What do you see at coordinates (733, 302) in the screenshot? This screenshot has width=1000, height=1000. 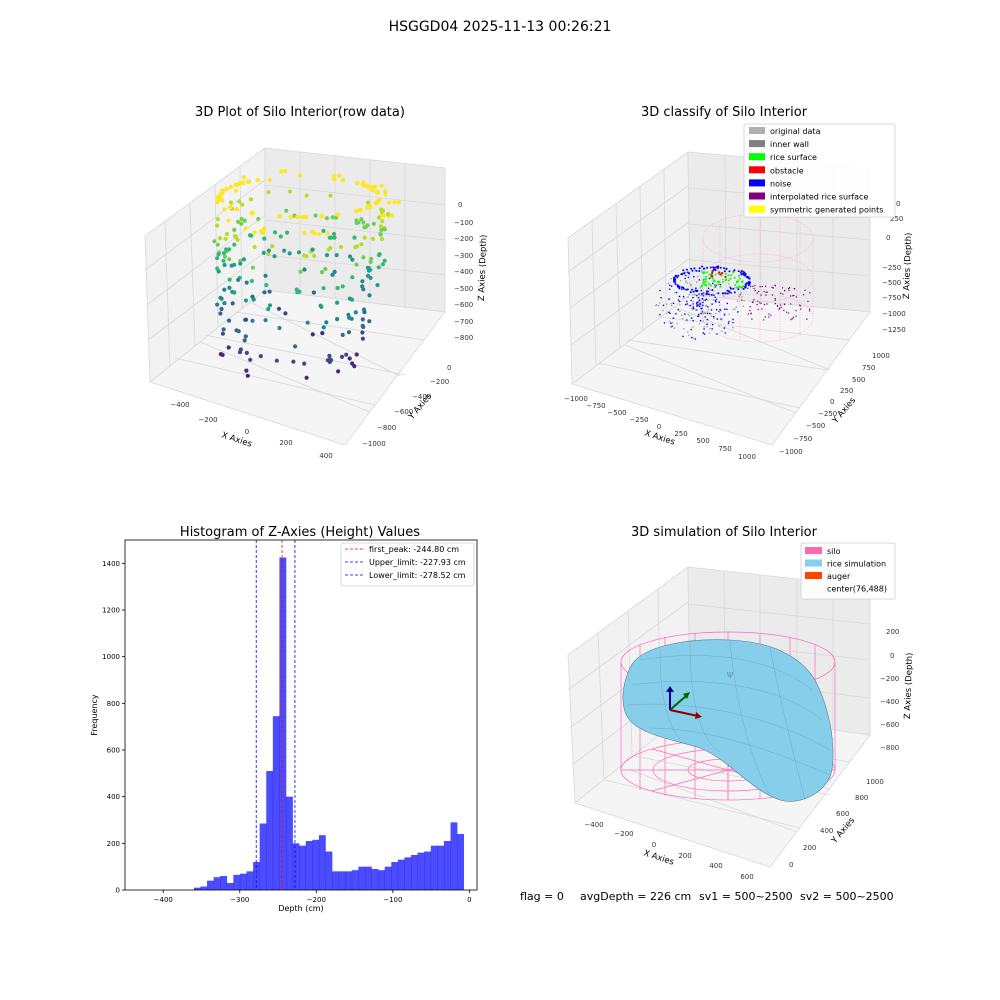 I see `panel2-point-cloud` at bounding box center [733, 302].